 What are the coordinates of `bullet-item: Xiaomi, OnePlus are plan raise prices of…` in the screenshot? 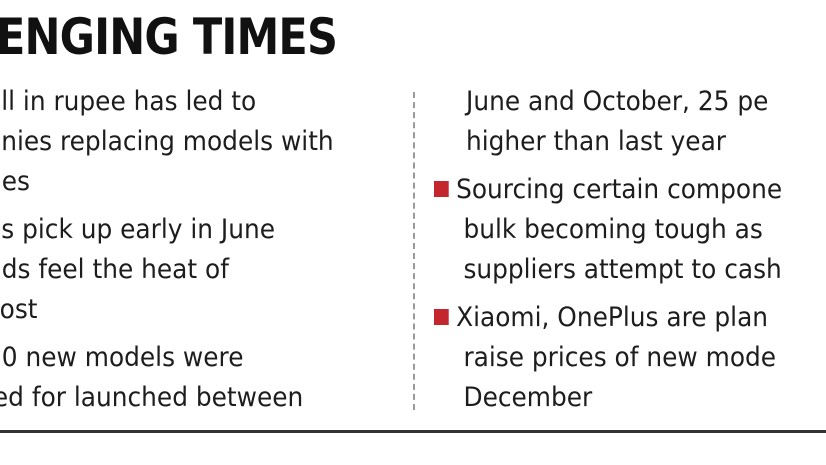 It's located at (620, 358).